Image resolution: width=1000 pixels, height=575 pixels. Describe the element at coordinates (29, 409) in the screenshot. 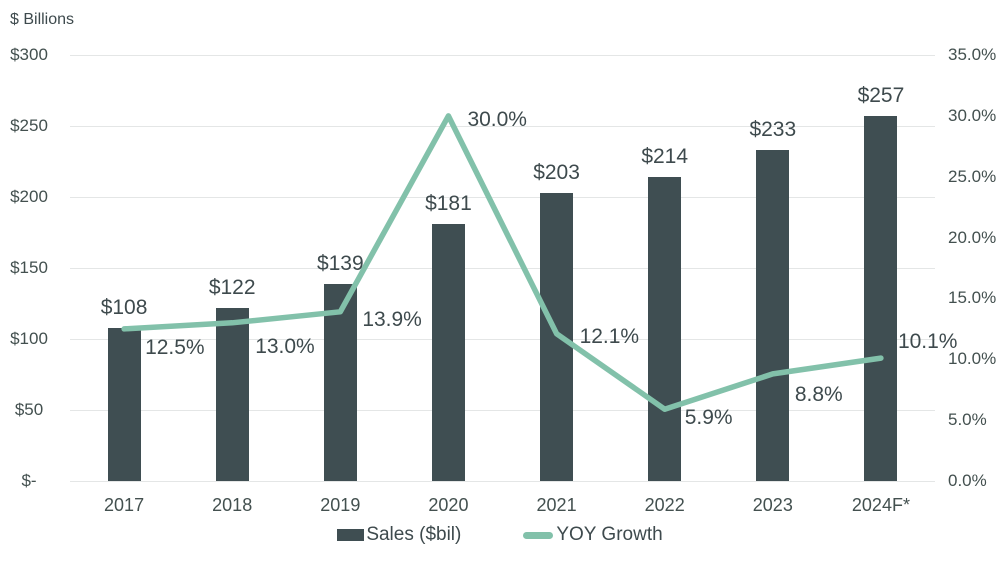

I see `left-axis-tick-label: $50` at that location.